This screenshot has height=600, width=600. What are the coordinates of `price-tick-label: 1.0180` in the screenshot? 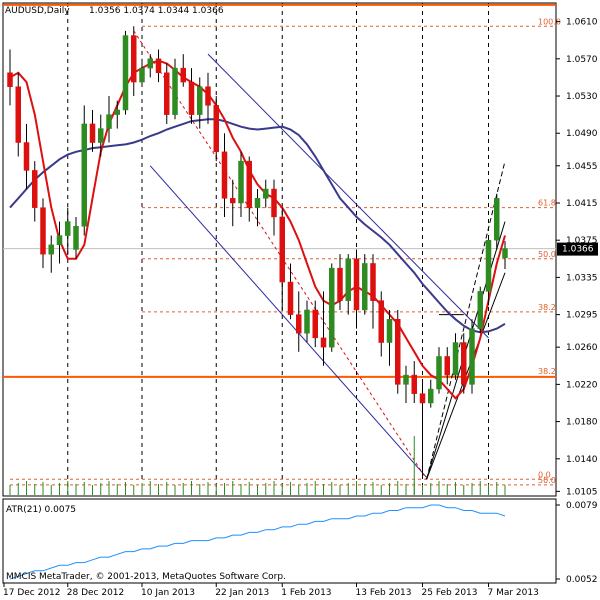 It's located at (582, 423).